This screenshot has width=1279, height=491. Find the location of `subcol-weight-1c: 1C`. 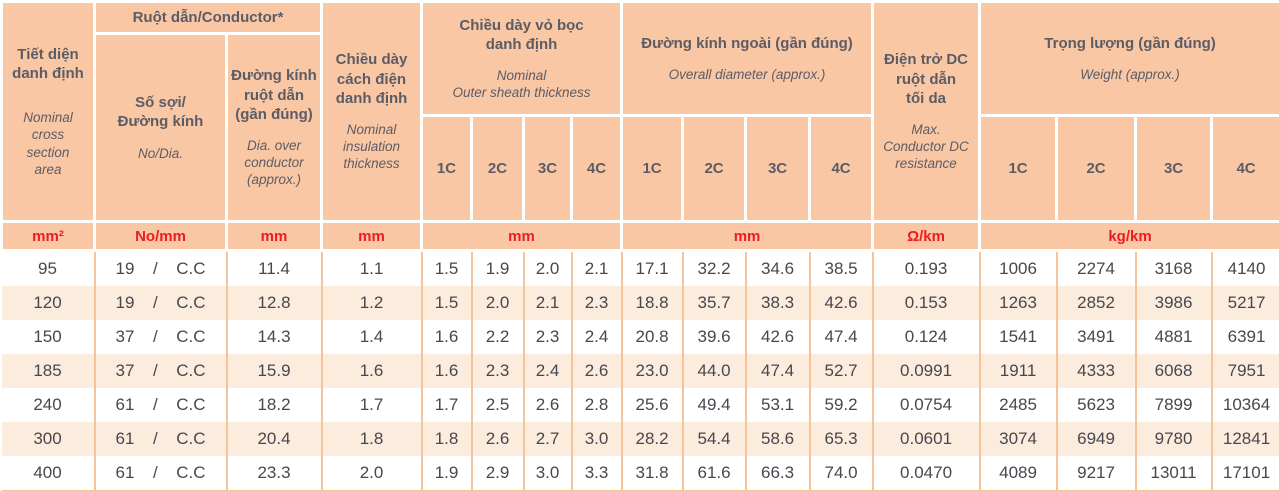

subcol-weight-1c: 1C is located at coordinates (1018, 168).